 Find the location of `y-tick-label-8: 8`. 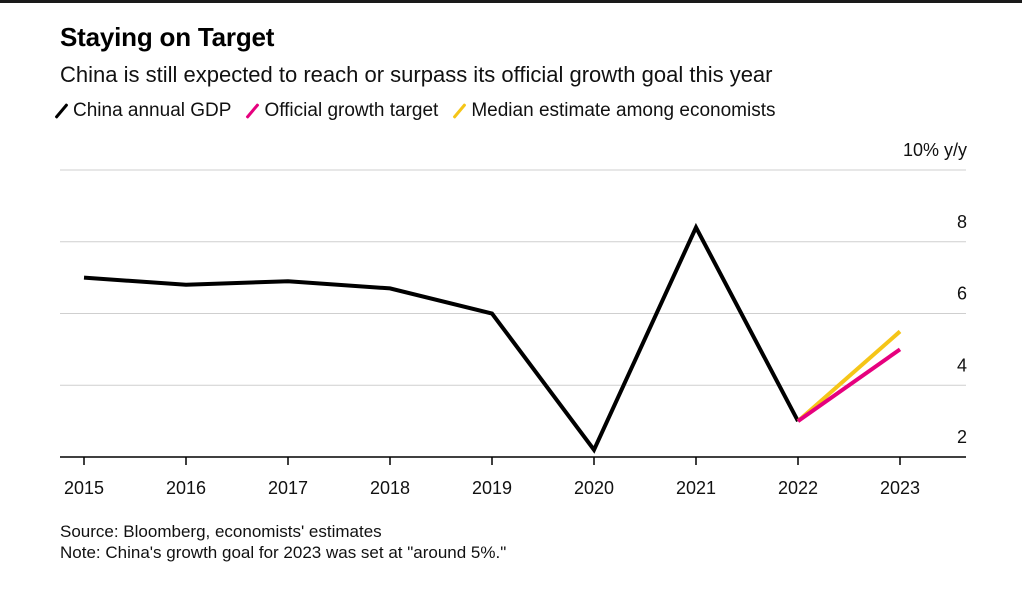

y-tick-label-8: 8 is located at coordinates (962, 222).